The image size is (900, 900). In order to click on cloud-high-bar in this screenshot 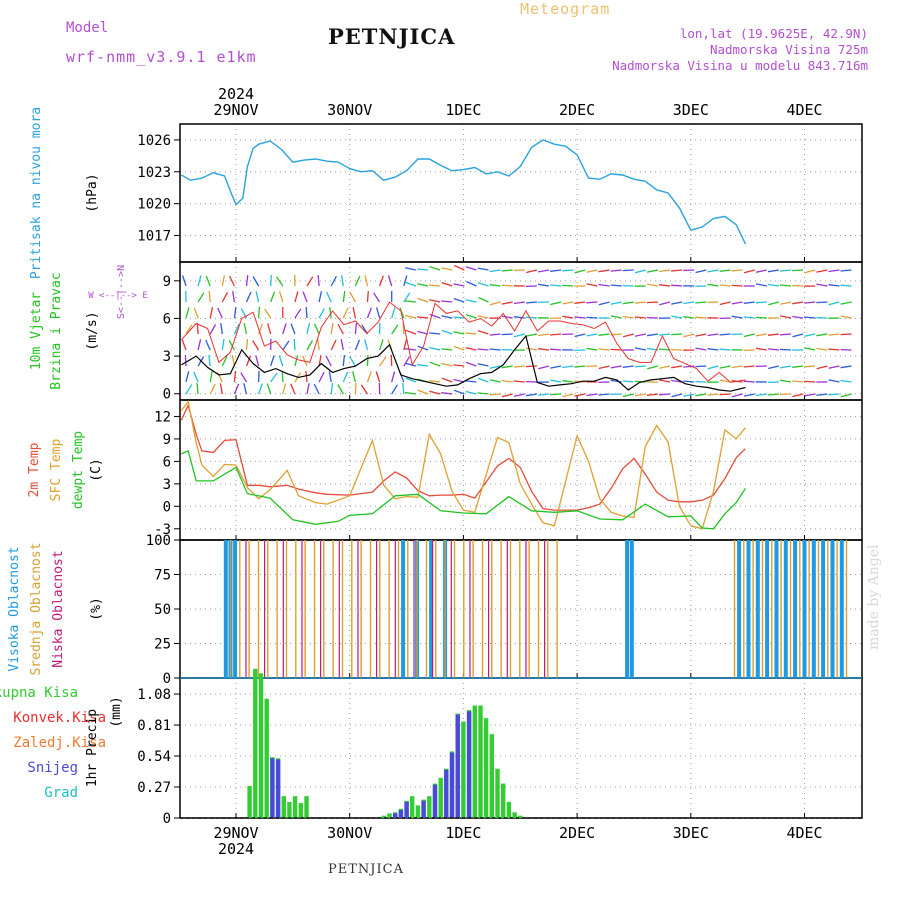, I will do `click(841, 609)`.